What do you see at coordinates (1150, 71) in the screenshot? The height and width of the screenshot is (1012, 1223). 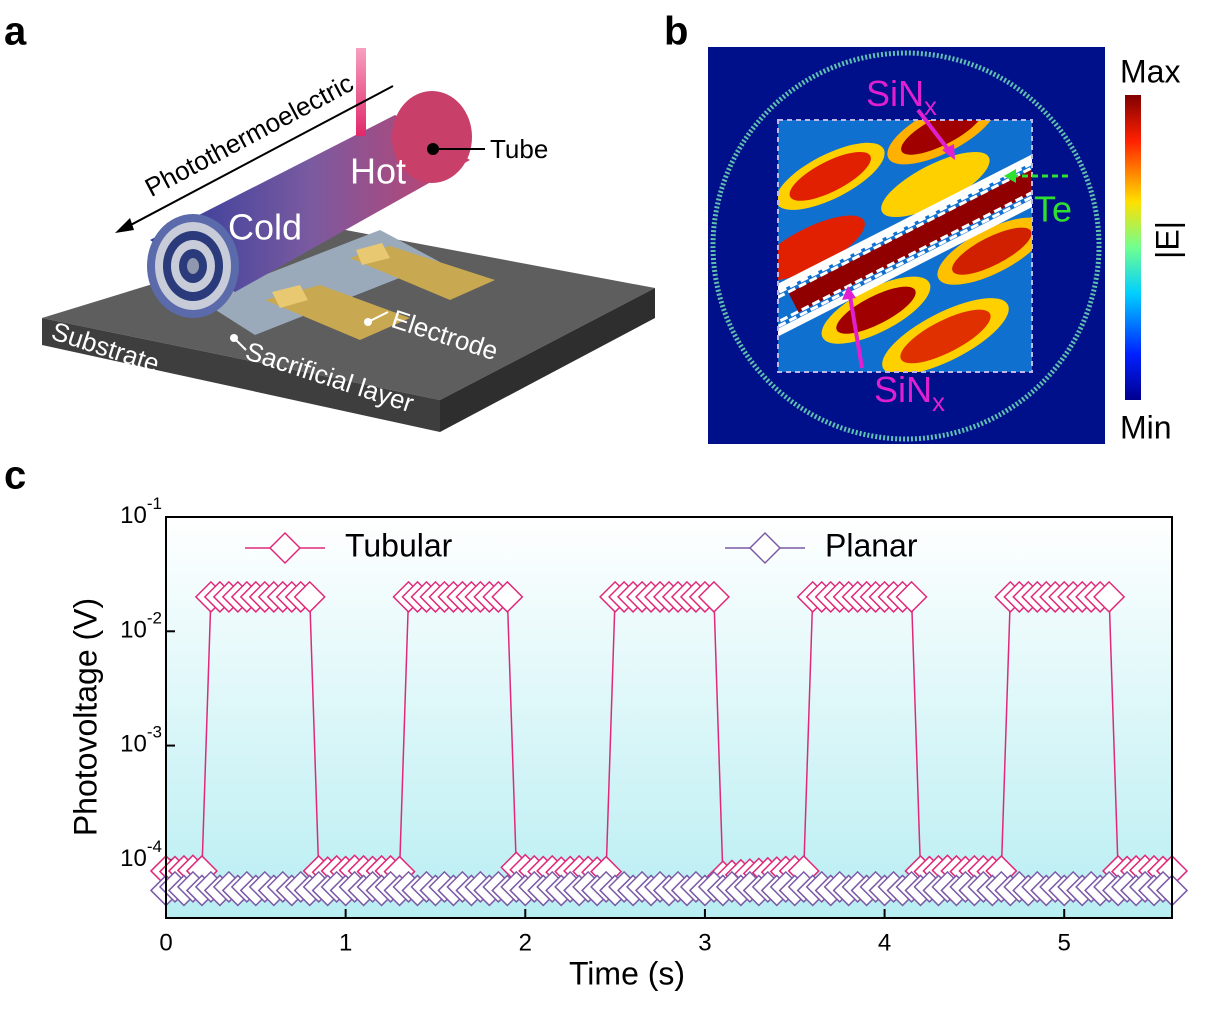 I see `colorbar-max: Max` at bounding box center [1150, 71].